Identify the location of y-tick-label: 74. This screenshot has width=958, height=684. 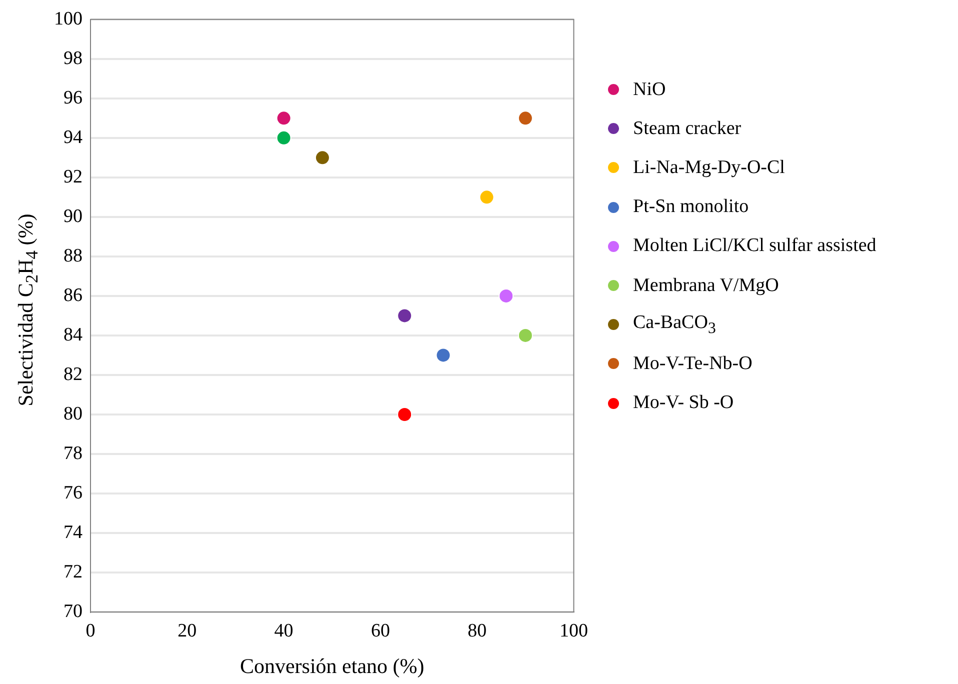
(73, 532).